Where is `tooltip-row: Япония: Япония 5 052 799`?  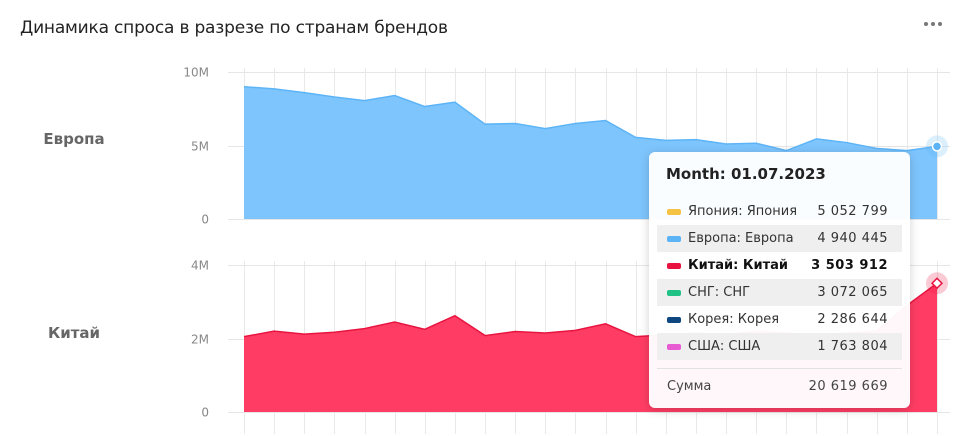
tooltip-row: Япония: Япония 5 052 799 is located at coordinates (779, 211).